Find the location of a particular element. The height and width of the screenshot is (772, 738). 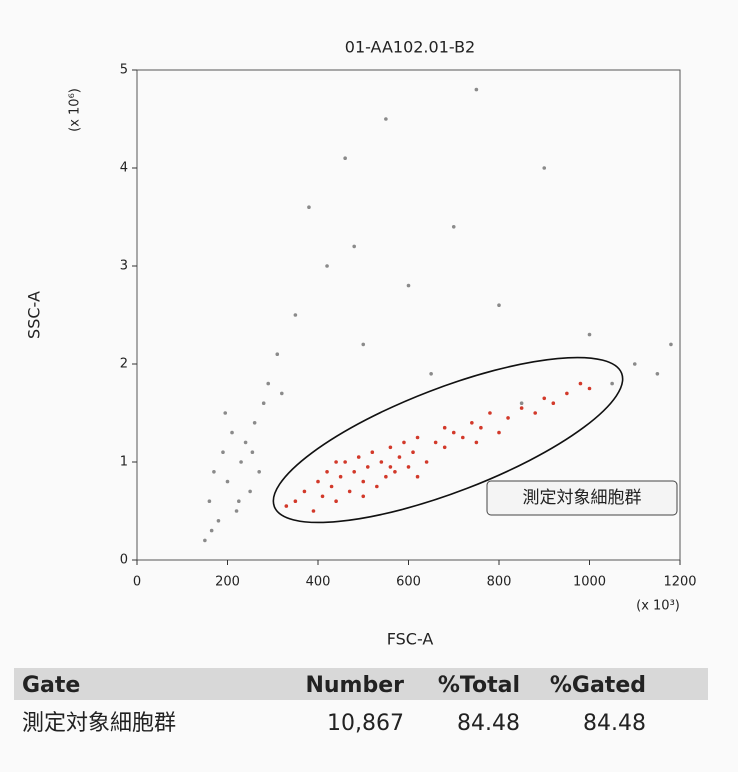

table-header: %Gated is located at coordinates (598, 685).